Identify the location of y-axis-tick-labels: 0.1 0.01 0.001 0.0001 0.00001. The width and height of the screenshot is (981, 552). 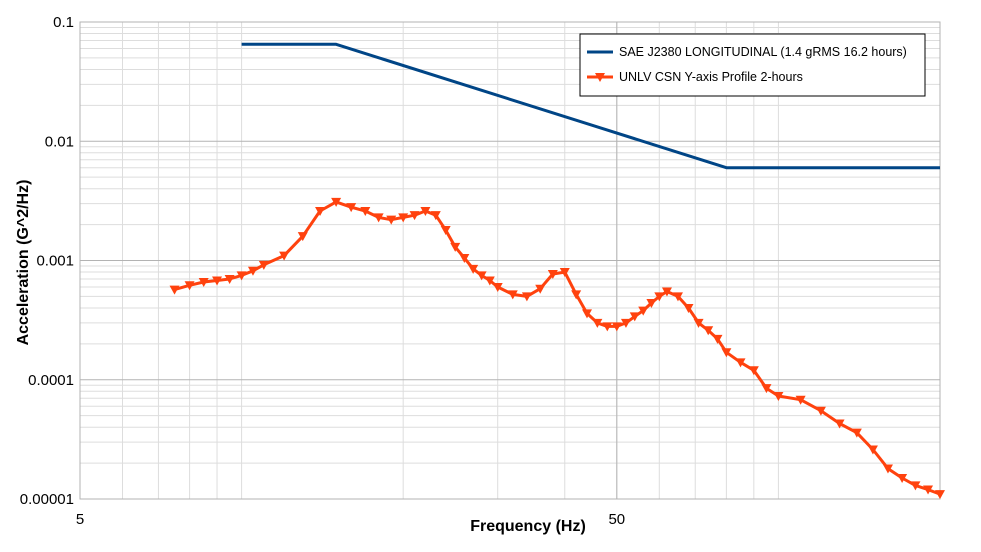
(47, 261).